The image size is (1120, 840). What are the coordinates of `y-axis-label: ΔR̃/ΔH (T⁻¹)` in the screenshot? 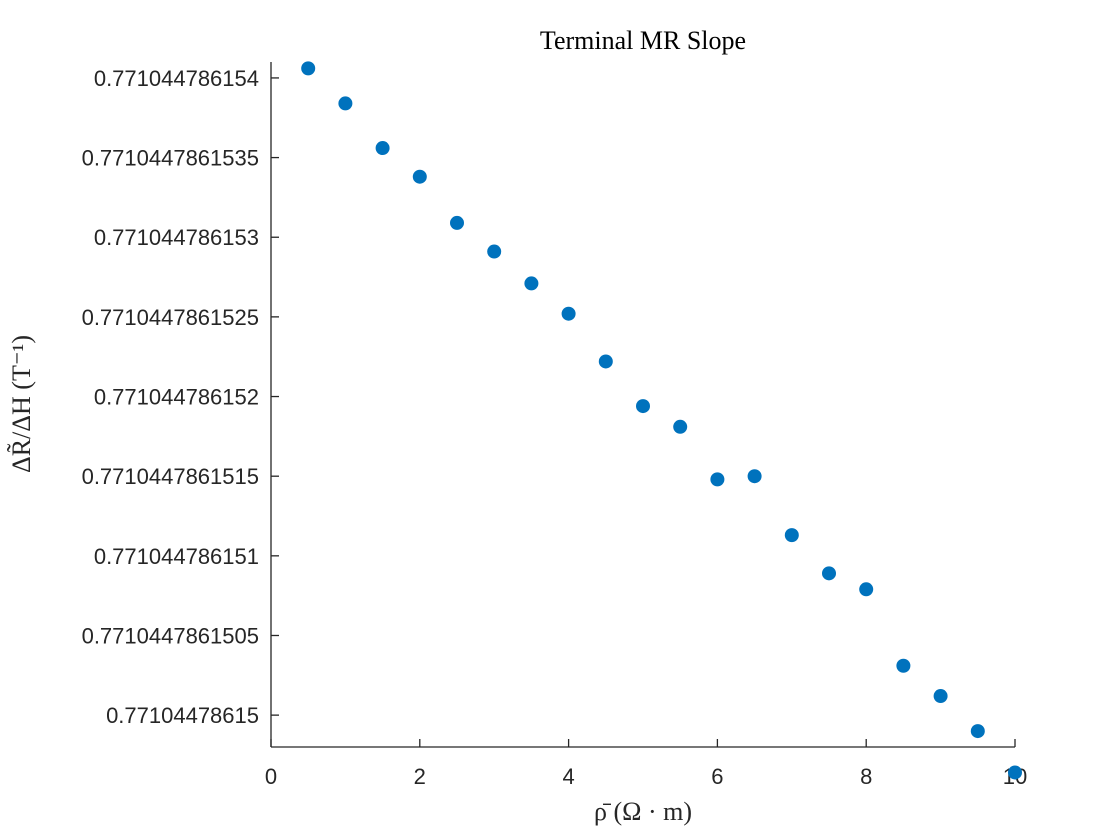 It's located at (21, 404).